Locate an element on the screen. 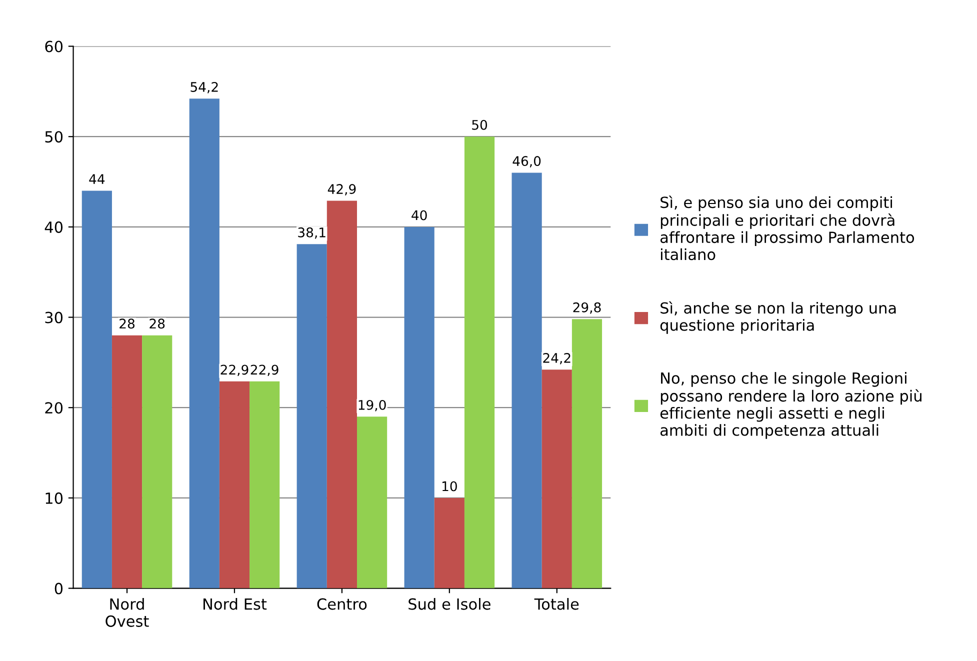 The image size is (977, 661). x-tick-label: Centro is located at coordinates (342, 604).